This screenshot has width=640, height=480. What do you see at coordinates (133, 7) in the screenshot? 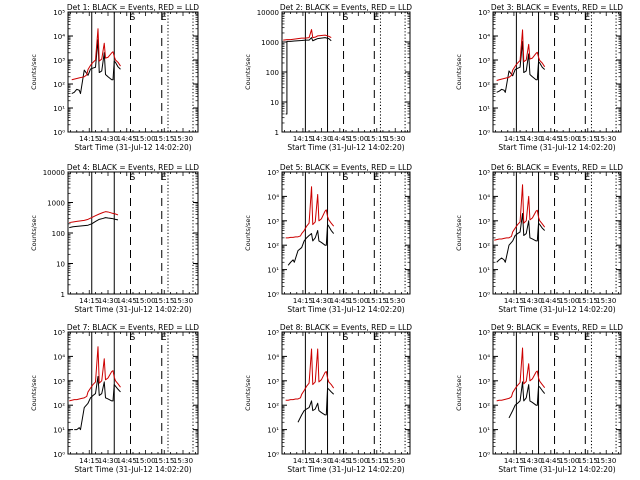
I see `panel-title: Det 1: BLACK = Events, RED = LLD` at bounding box center [133, 7].